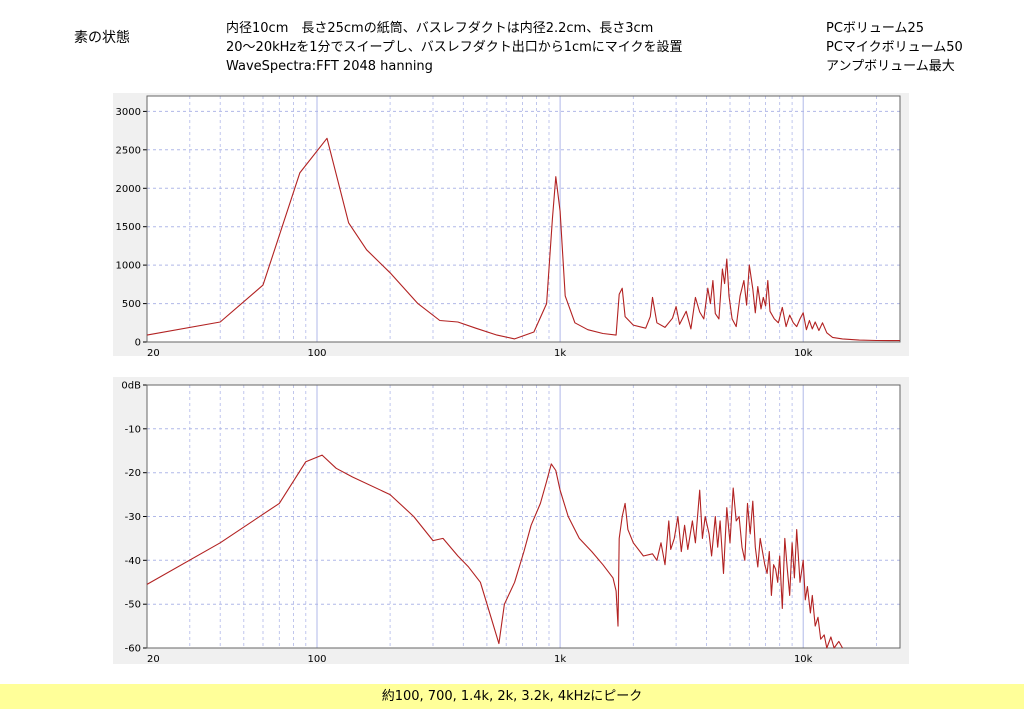 This screenshot has height=709, width=1024. I want to click on y-tick-label: -20, so click(133, 473).